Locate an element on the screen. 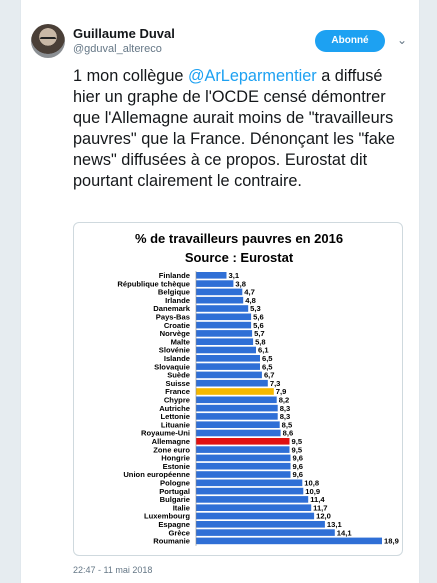  page-background-right is located at coordinates (429, 291).